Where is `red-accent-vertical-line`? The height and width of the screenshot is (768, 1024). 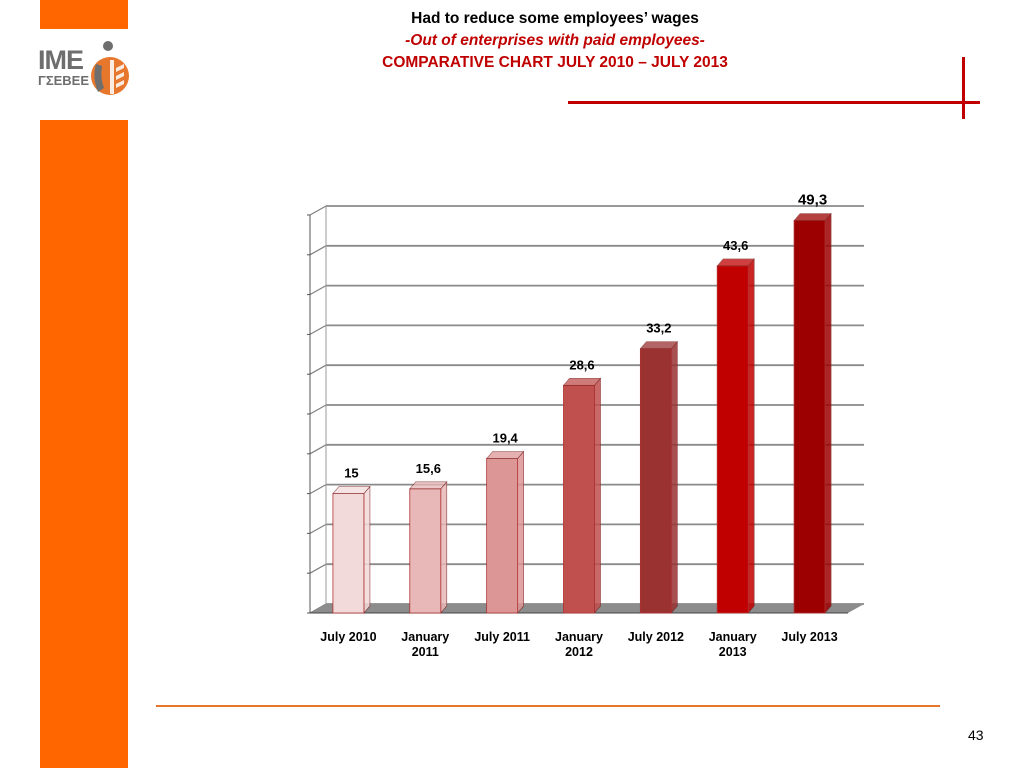
red-accent-vertical-line is located at coordinates (963, 88).